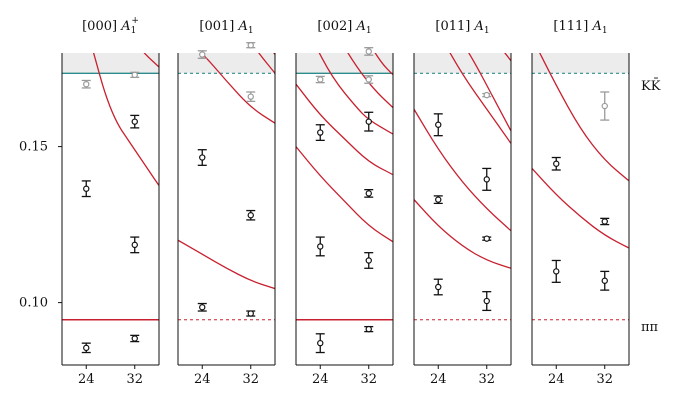 This screenshot has width=677, height=418. I want to click on y-tick-label: 0.10, so click(33, 303).